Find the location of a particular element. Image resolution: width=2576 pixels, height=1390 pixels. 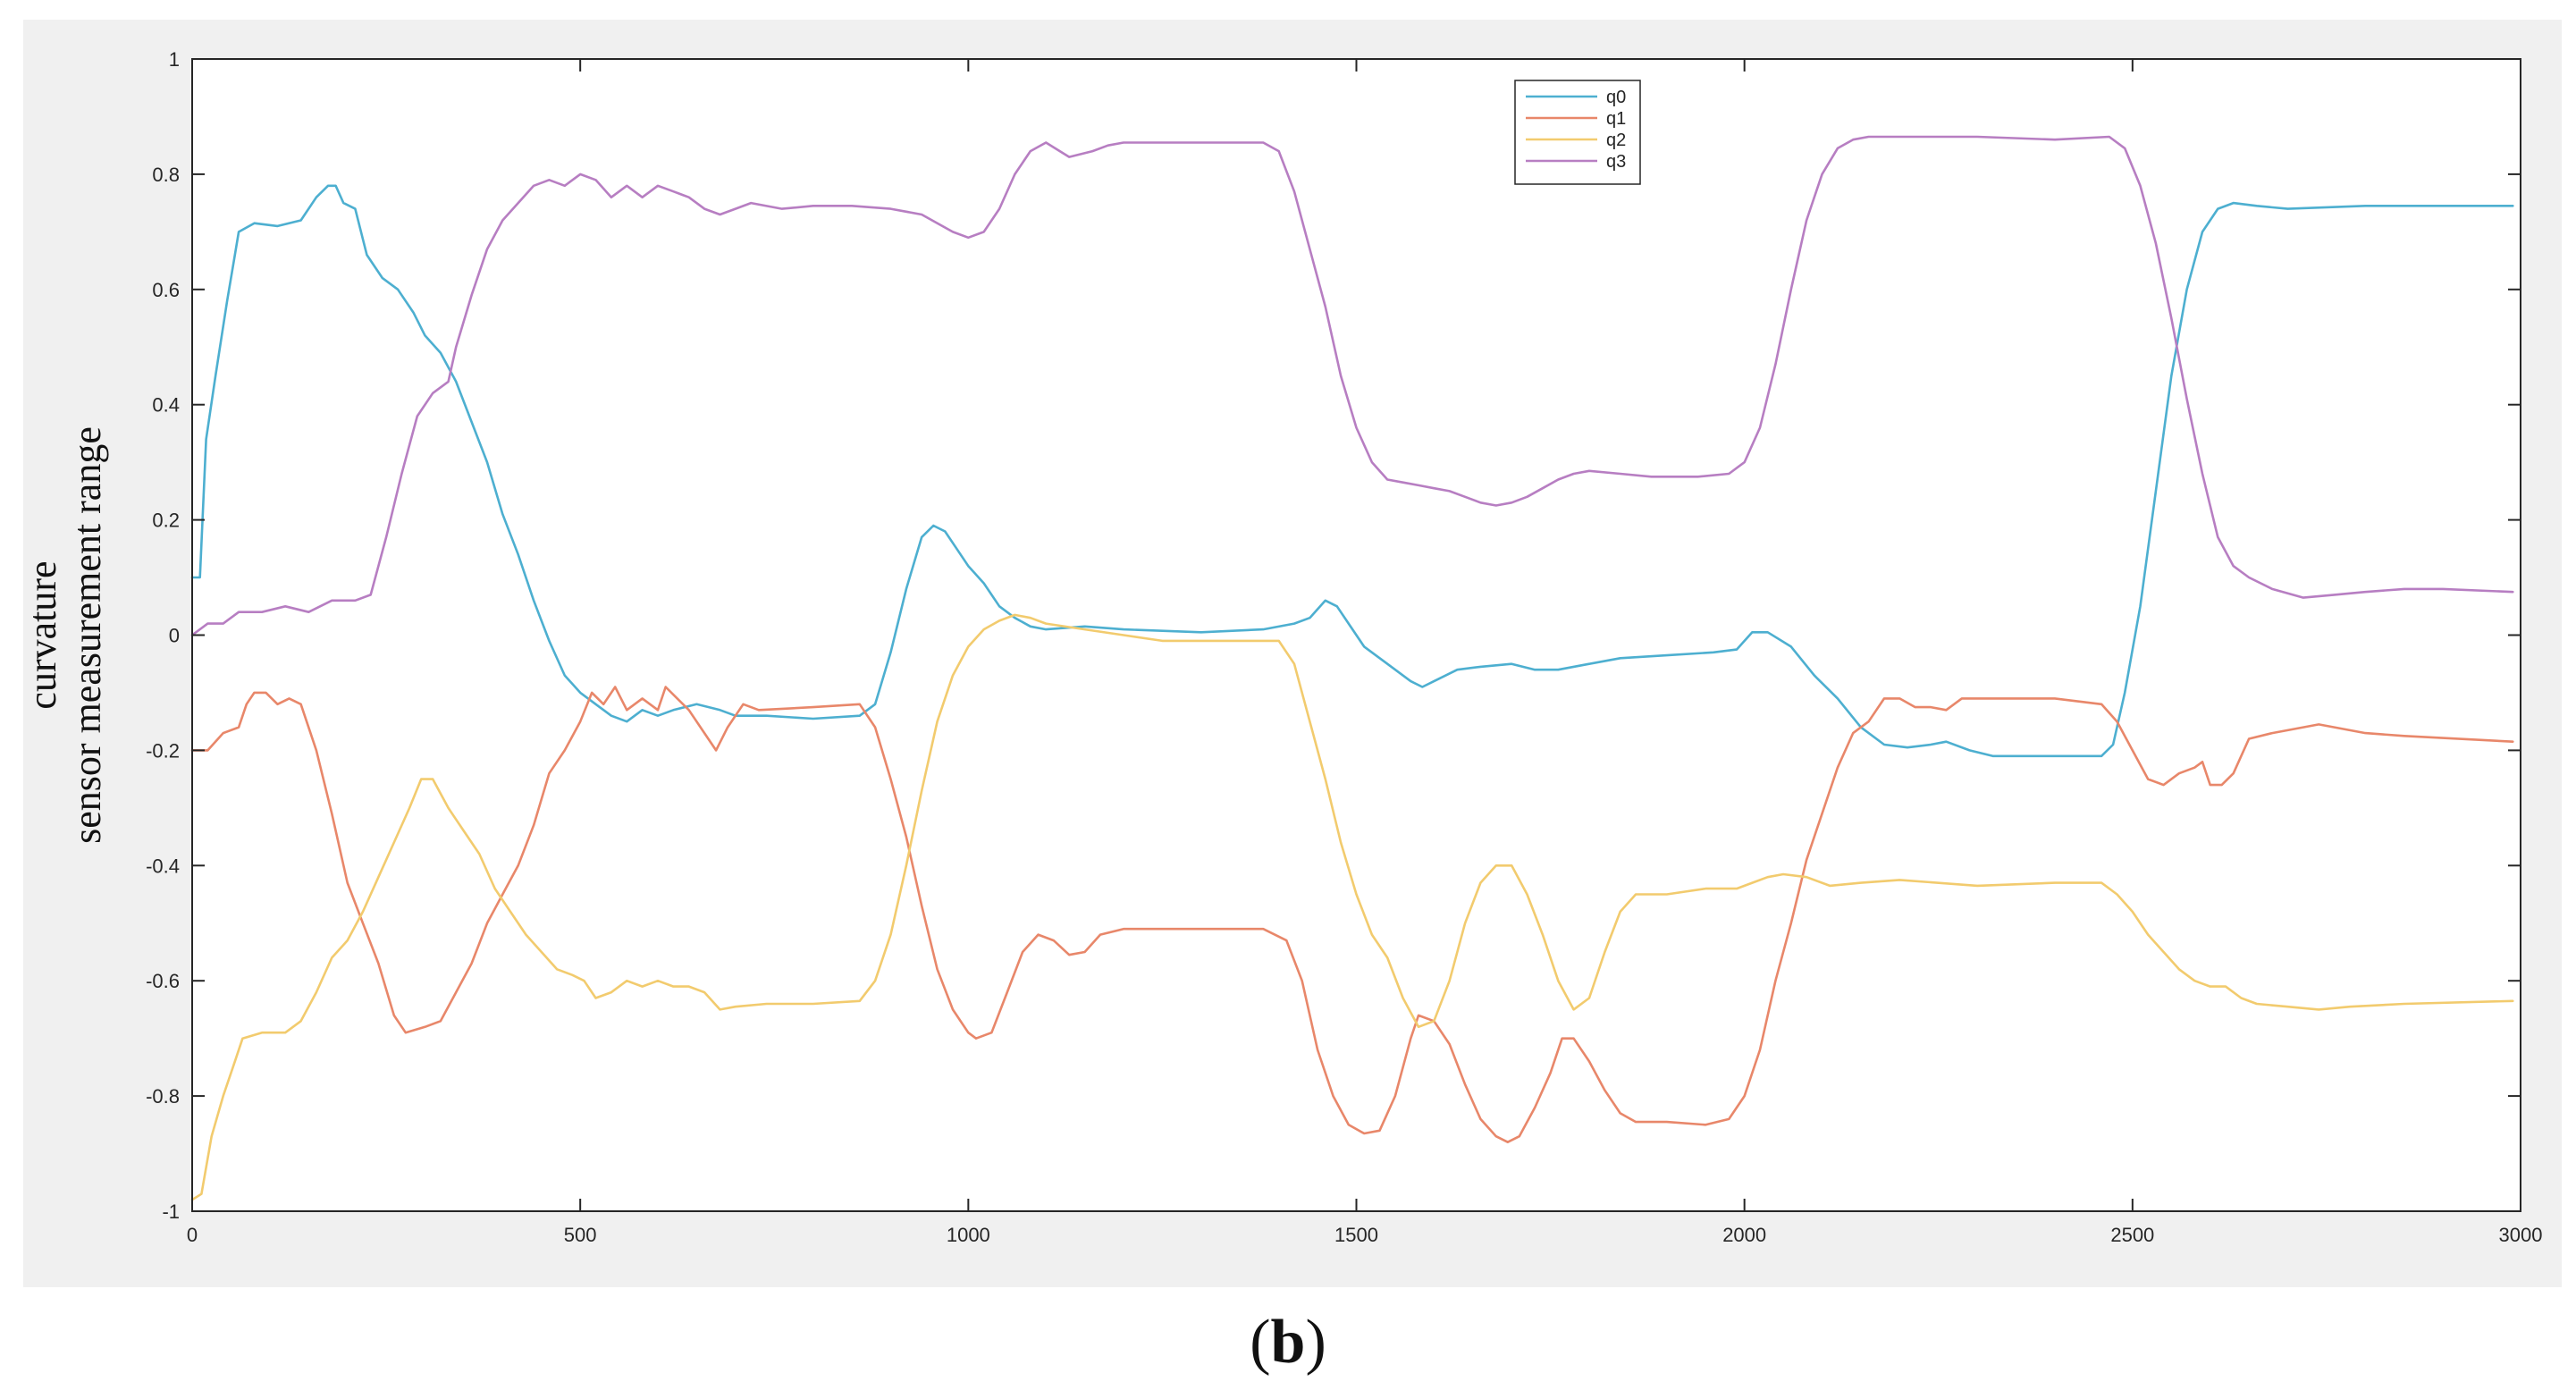

legend: q0 q1 q2 q3 is located at coordinates (1578, 132).